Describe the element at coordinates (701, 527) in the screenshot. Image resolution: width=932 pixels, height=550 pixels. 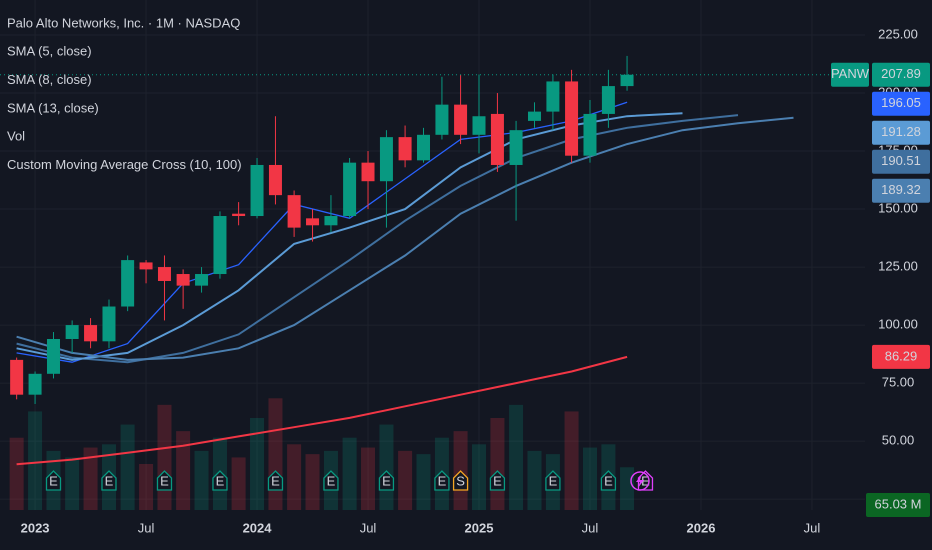
I see `x-tick-label: 2026` at that location.